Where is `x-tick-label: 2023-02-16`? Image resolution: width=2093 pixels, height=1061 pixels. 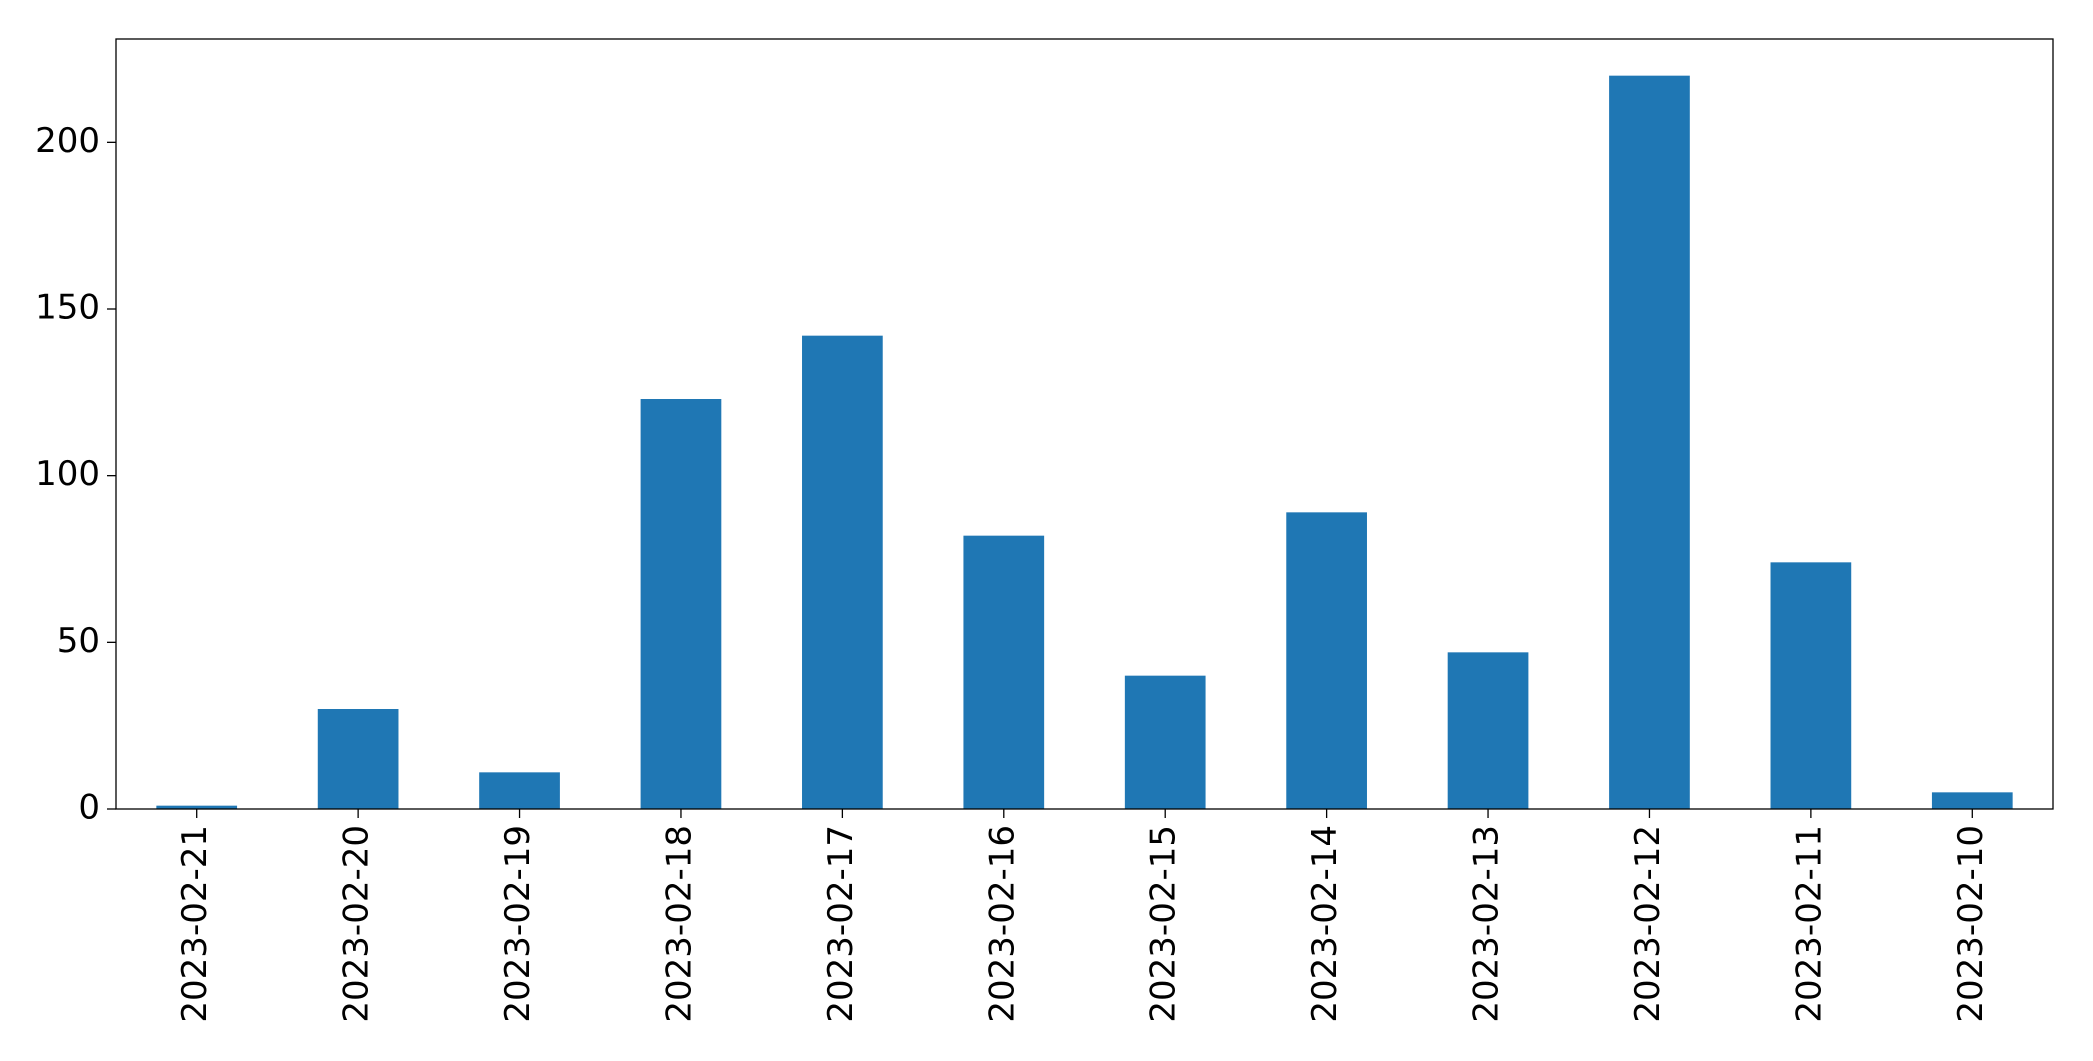
x-tick-label: 2023-02-16 is located at coordinates (1002, 924).